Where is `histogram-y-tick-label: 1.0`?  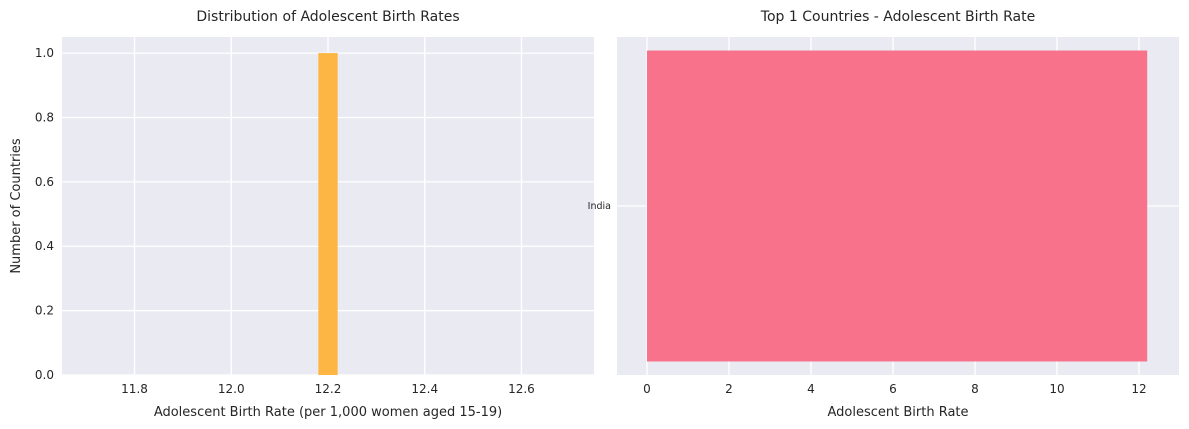
histogram-y-tick-label: 1.0 is located at coordinates (44, 53).